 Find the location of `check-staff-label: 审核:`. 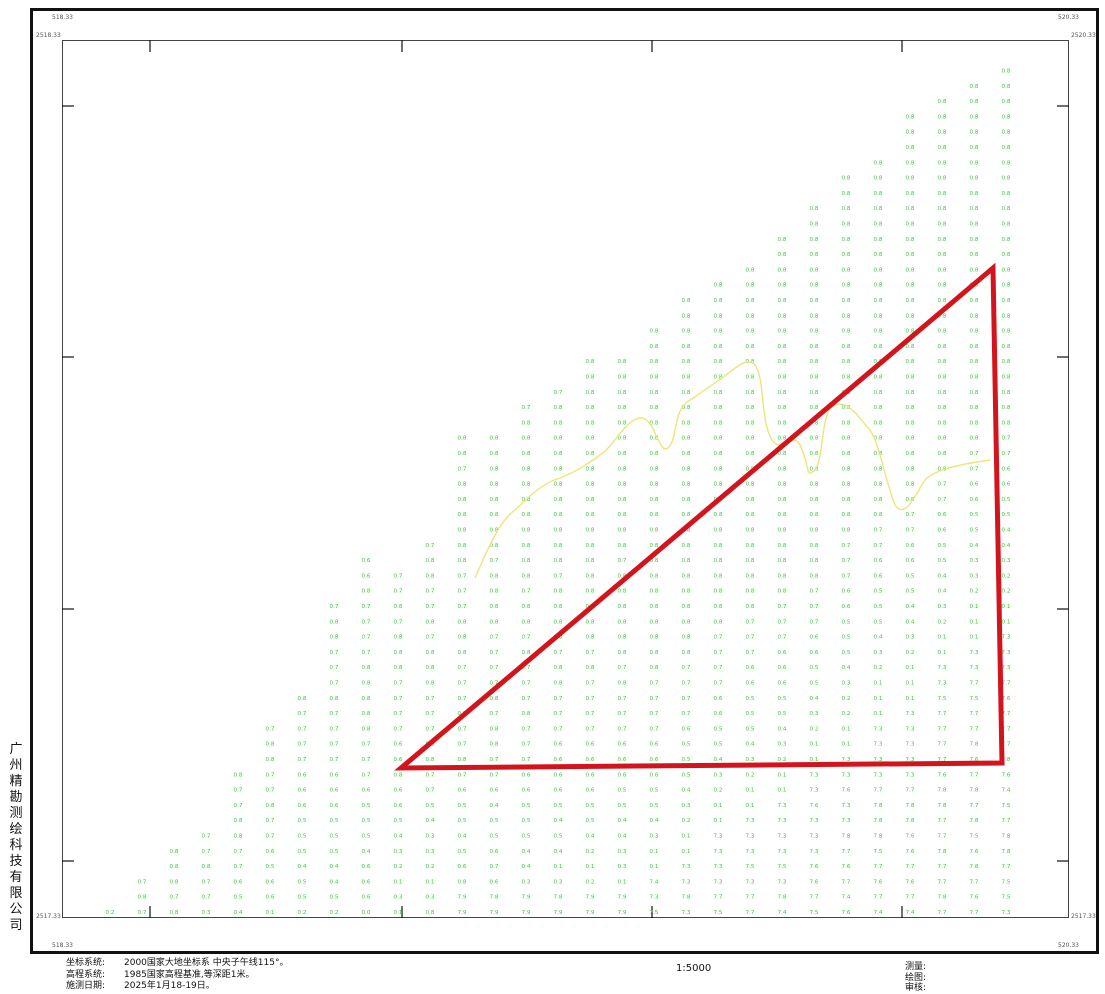

check-staff-label: 审核: is located at coordinates (916, 988).